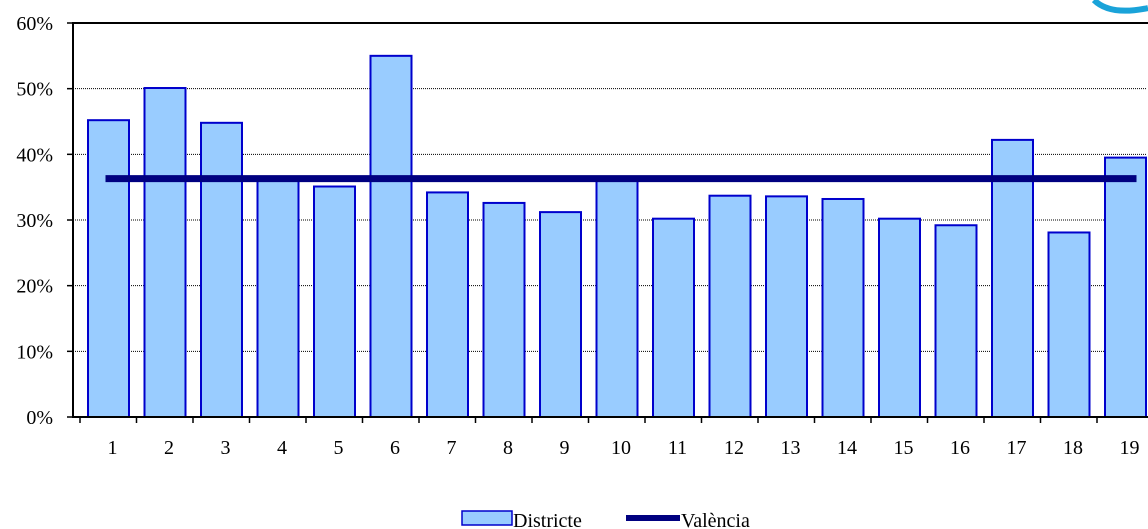 The height and width of the screenshot is (529, 1148). What do you see at coordinates (621, 448) in the screenshot?
I see `x-tick-label: 10` at bounding box center [621, 448].